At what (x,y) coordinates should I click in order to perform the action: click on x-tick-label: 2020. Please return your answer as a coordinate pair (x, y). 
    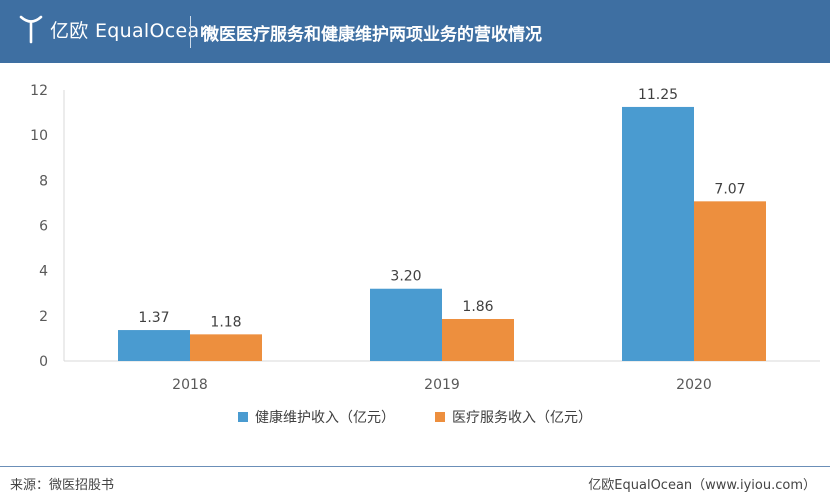
    Looking at the image, I should click on (694, 385).